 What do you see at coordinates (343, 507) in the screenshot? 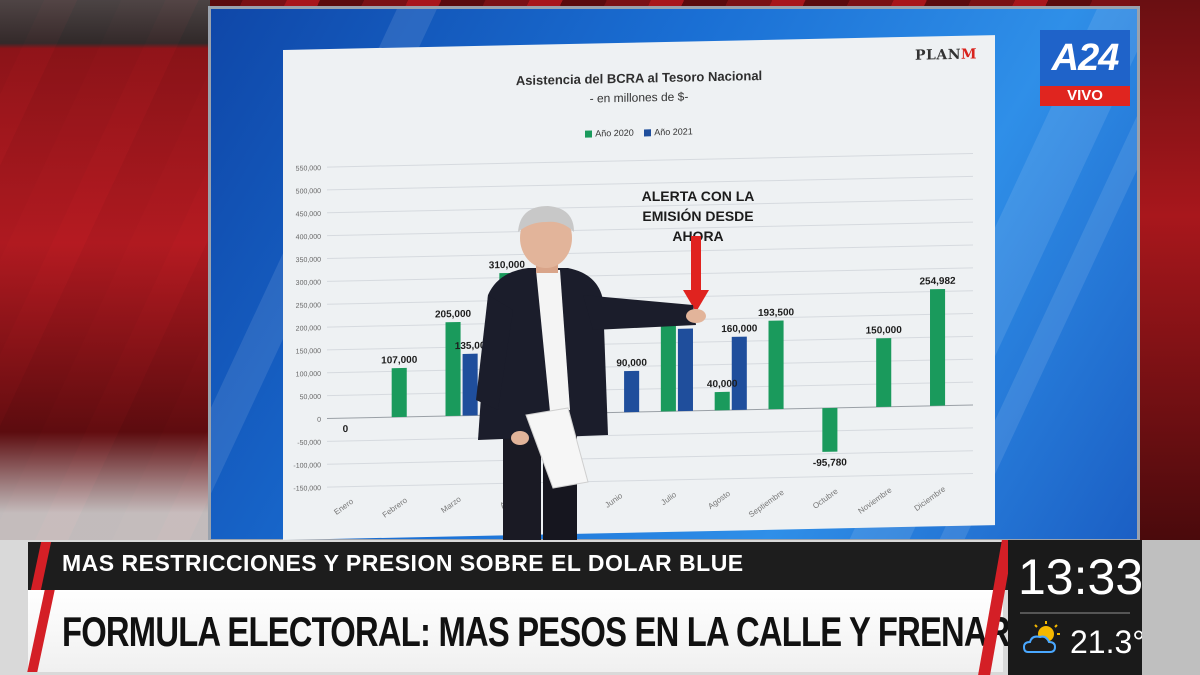
I see `x-tick-label: Enero` at bounding box center [343, 507].